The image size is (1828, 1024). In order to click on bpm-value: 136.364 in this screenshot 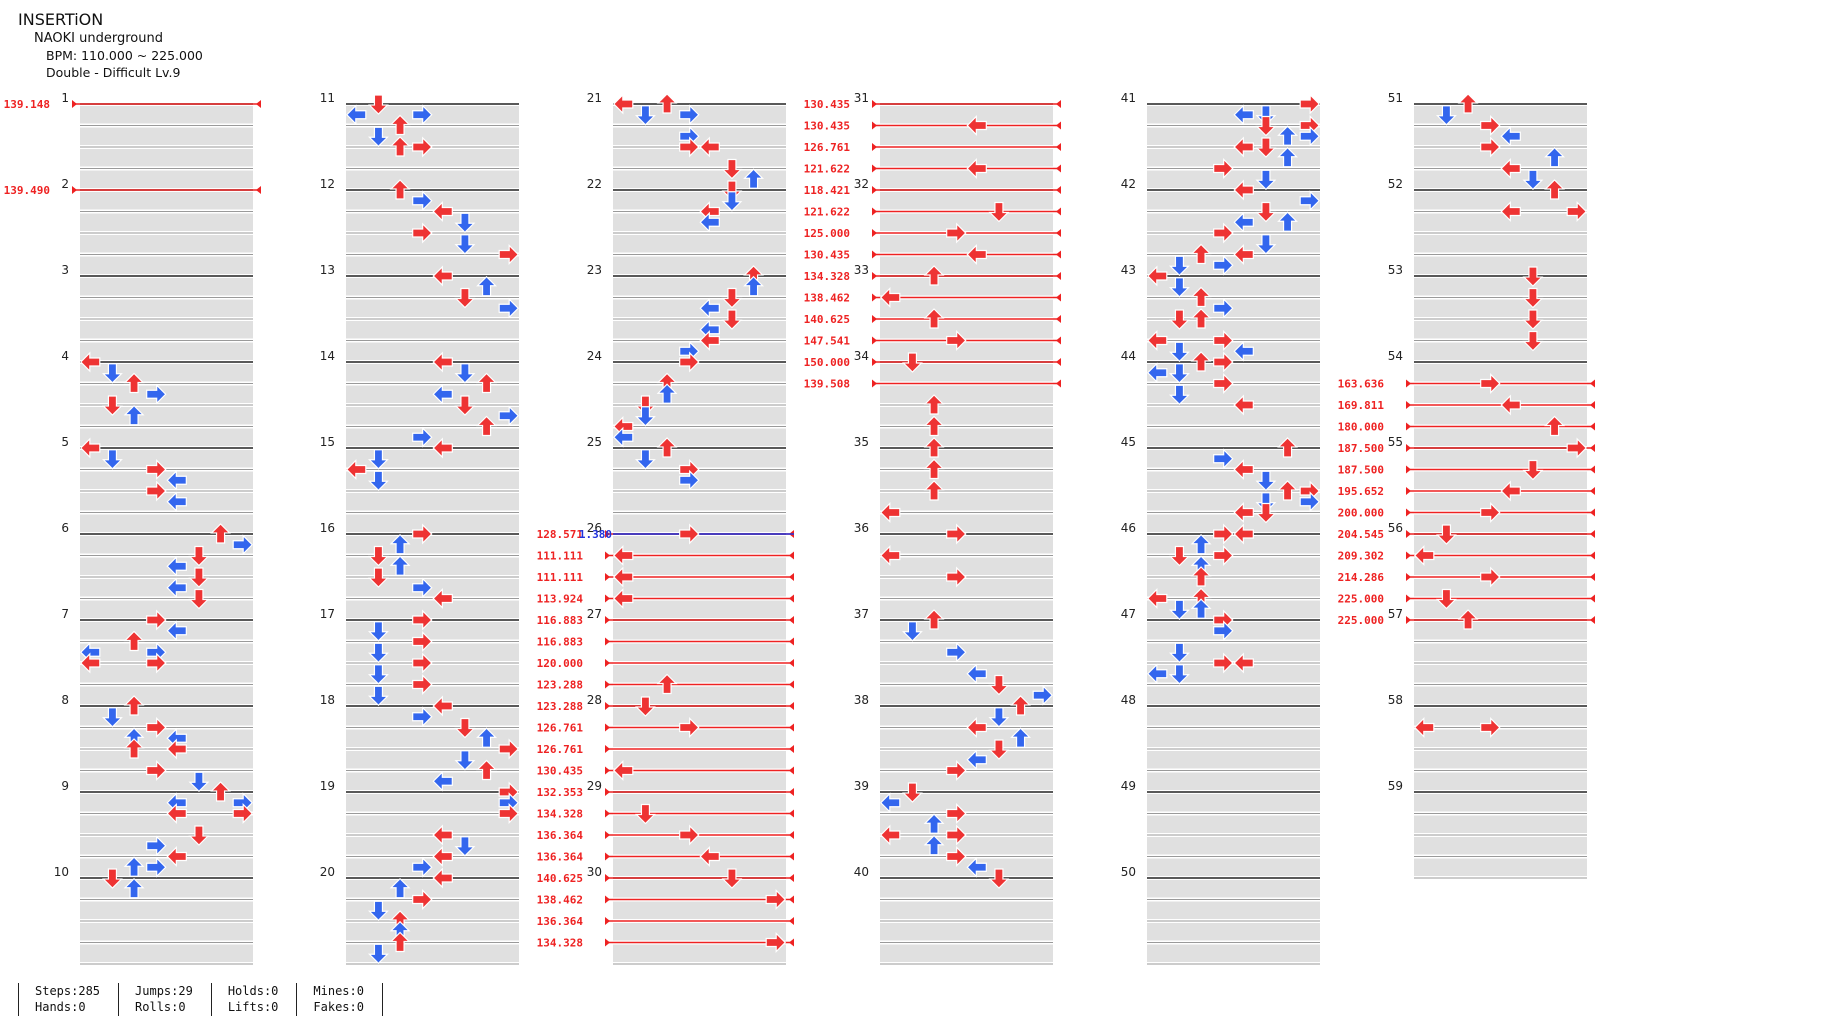, I will do `click(560, 921)`.